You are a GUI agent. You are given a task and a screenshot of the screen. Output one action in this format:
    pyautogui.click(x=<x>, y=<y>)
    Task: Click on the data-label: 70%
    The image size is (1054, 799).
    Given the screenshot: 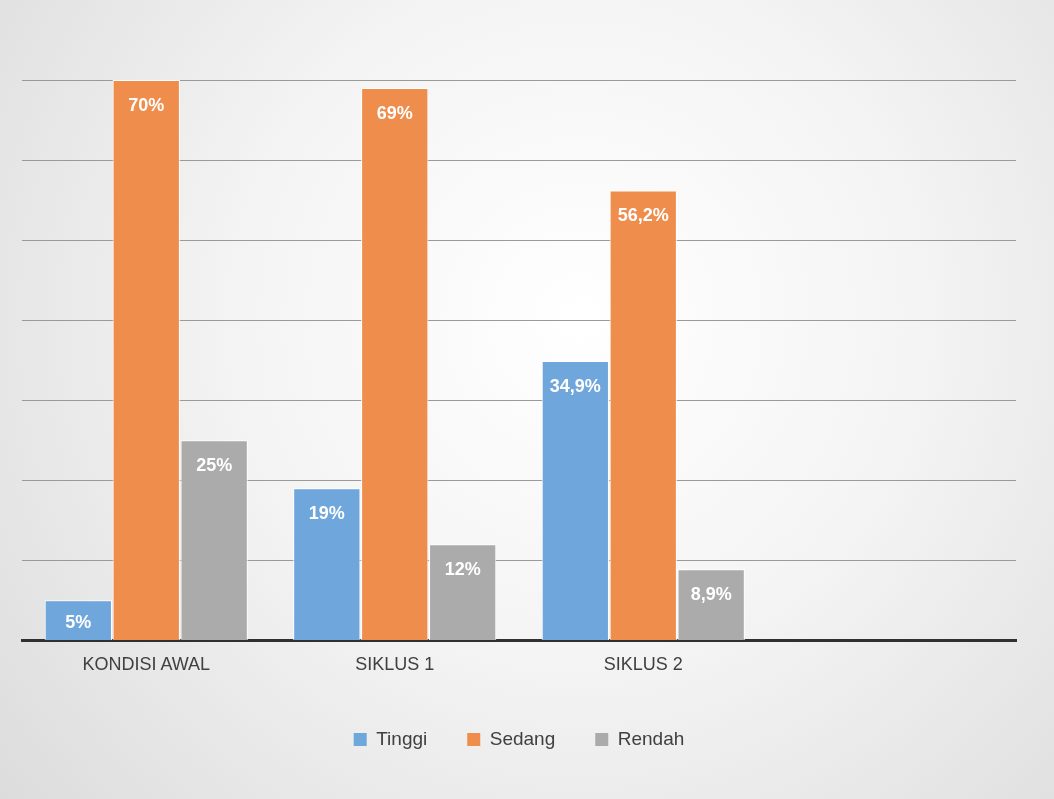 What is the action you would take?
    pyautogui.click(x=146, y=104)
    